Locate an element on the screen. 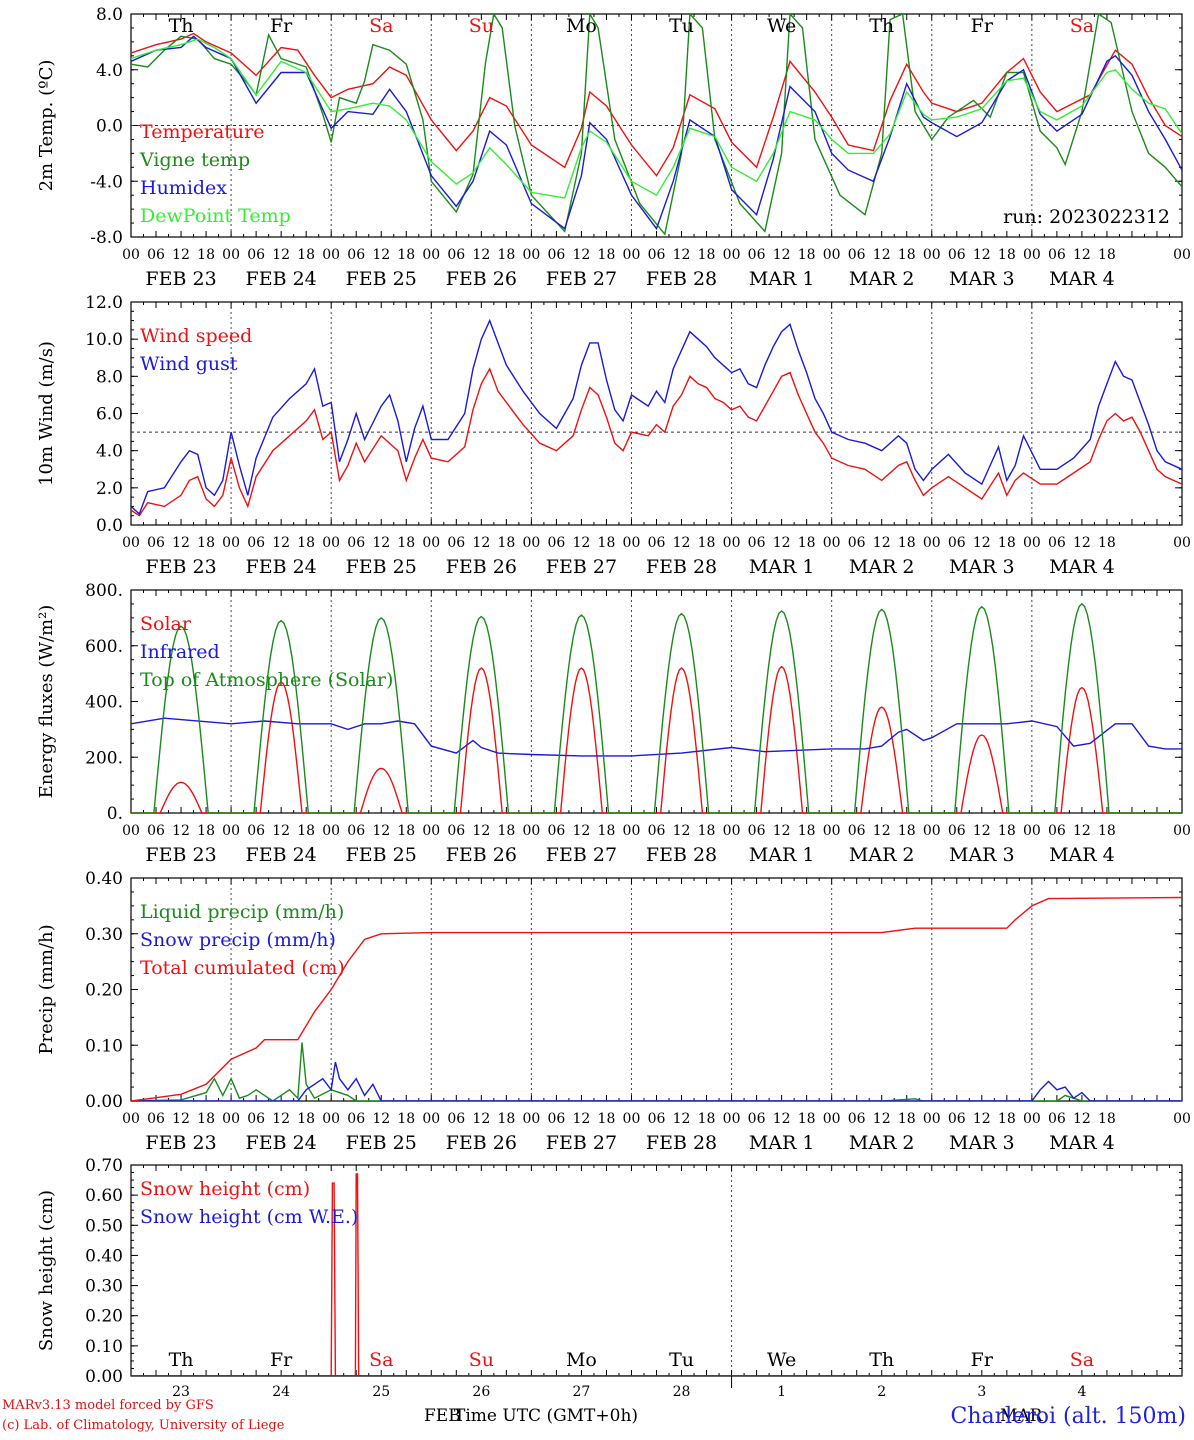 The image size is (1194, 1440). legend-entry: Infrared is located at coordinates (180, 652).